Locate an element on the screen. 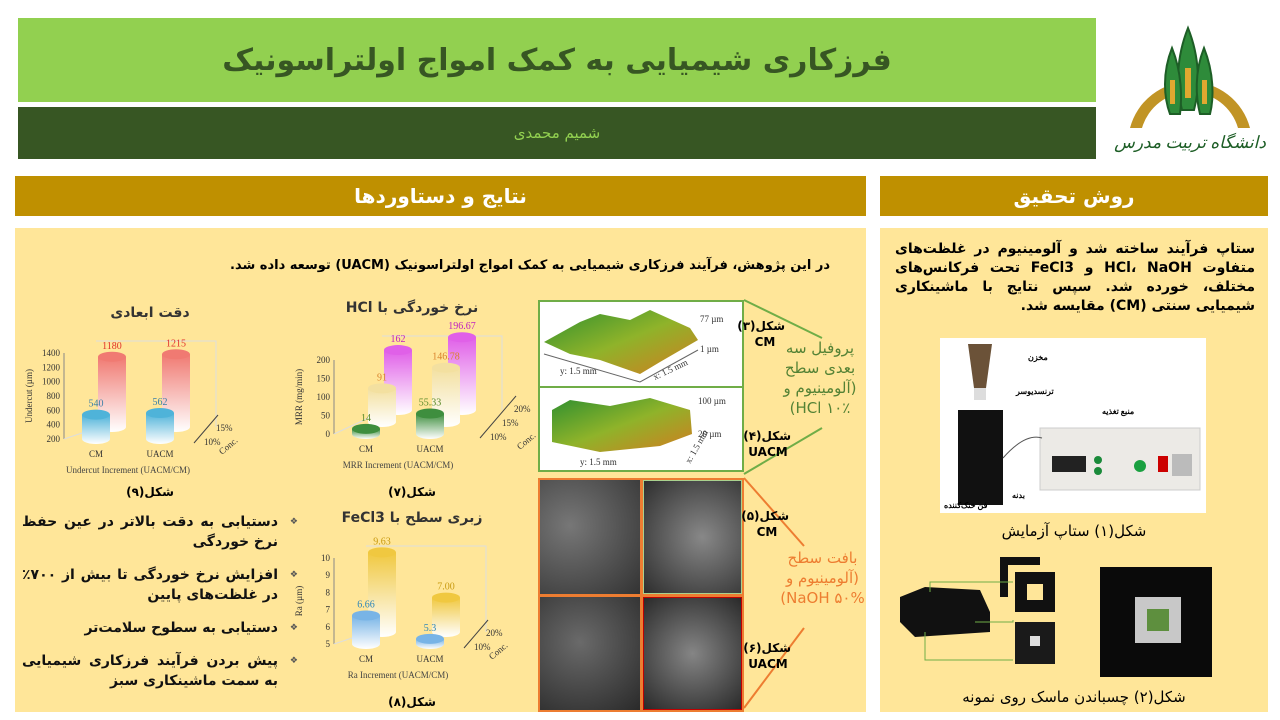 This screenshot has height=720, width=1280. y-tick-label: 6 is located at coordinates (328, 627).